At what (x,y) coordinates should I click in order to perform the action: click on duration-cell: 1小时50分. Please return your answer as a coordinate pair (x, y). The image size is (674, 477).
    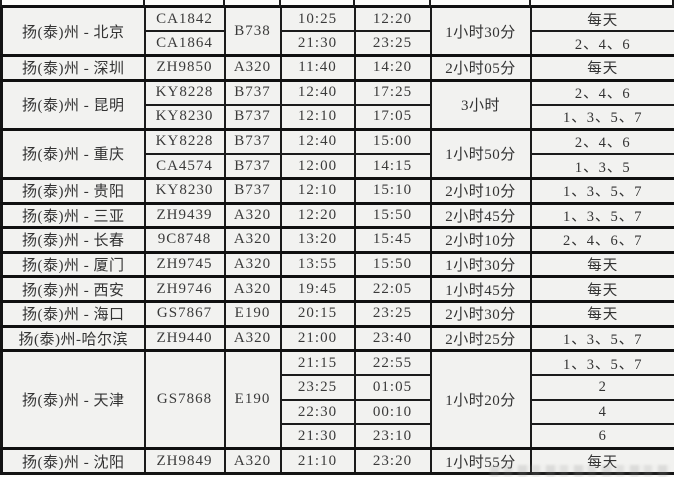
    Looking at the image, I should click on (480, 153).